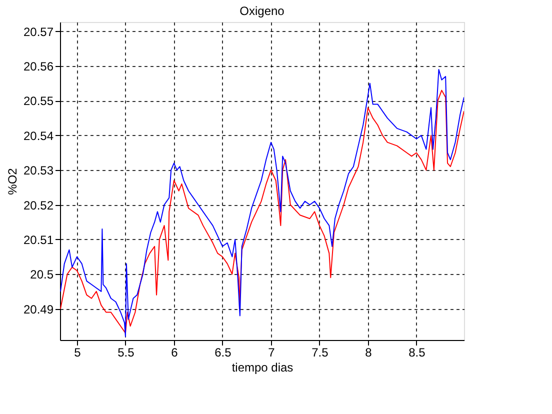  Describe the element at coordinates (12, 181) in the screenshot. I see `y-axis-title: %O2` at that location.